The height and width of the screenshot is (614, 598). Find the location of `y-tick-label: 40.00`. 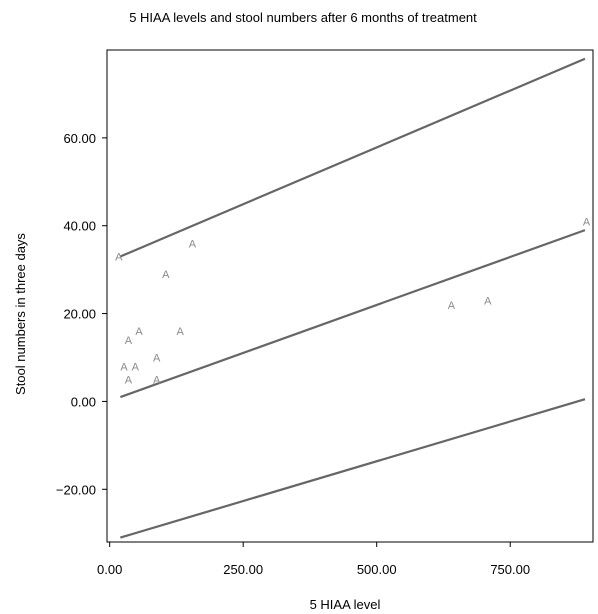

y-tick-label: 40.00 is located at coordinates (79, 226).